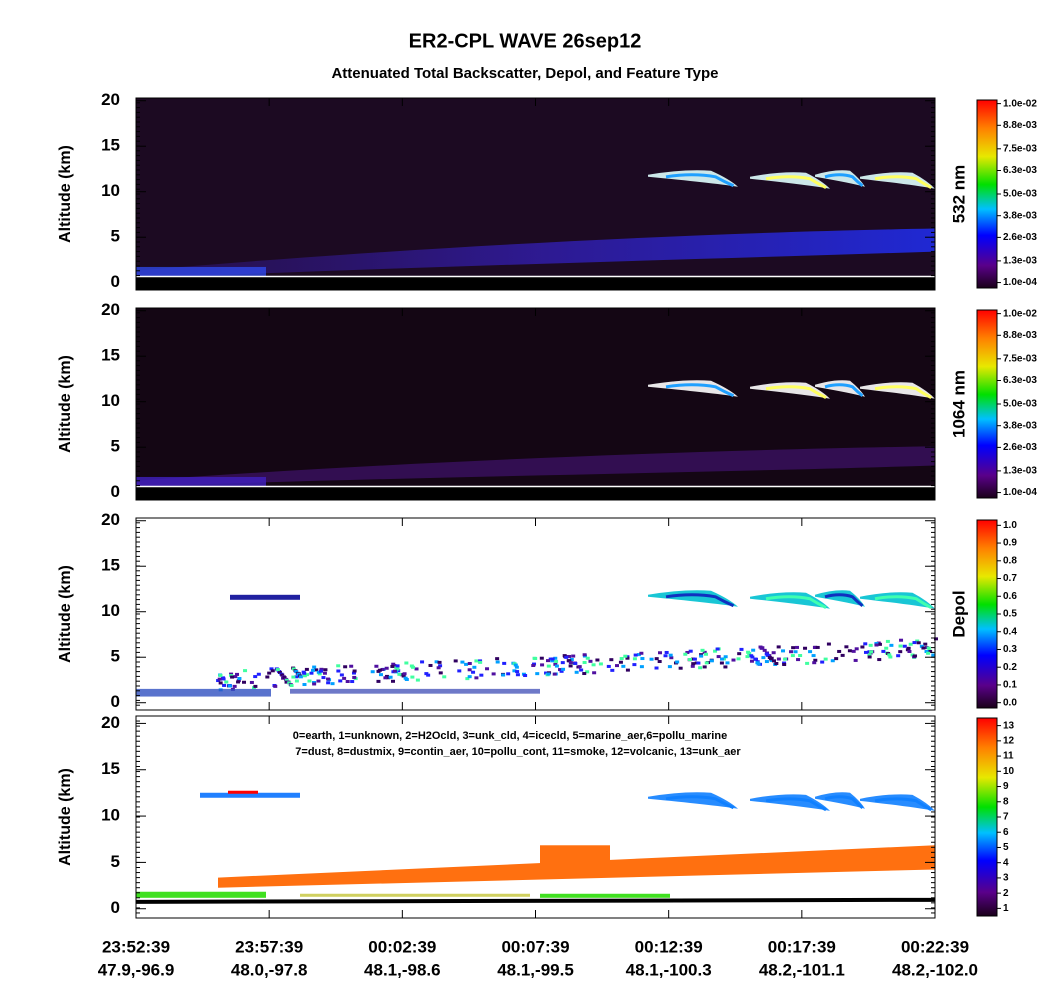  Describe the element at coordinates (1006, 832) in the screenshot. I see `colorbar-tick-label: 6` at that location.